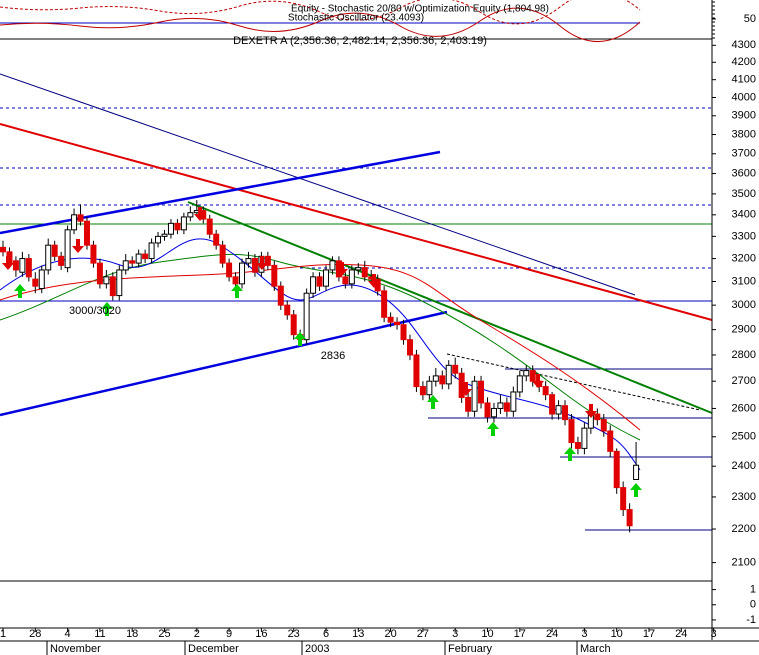  I want to click on y-tick-label: 3300, so click(744, 236).